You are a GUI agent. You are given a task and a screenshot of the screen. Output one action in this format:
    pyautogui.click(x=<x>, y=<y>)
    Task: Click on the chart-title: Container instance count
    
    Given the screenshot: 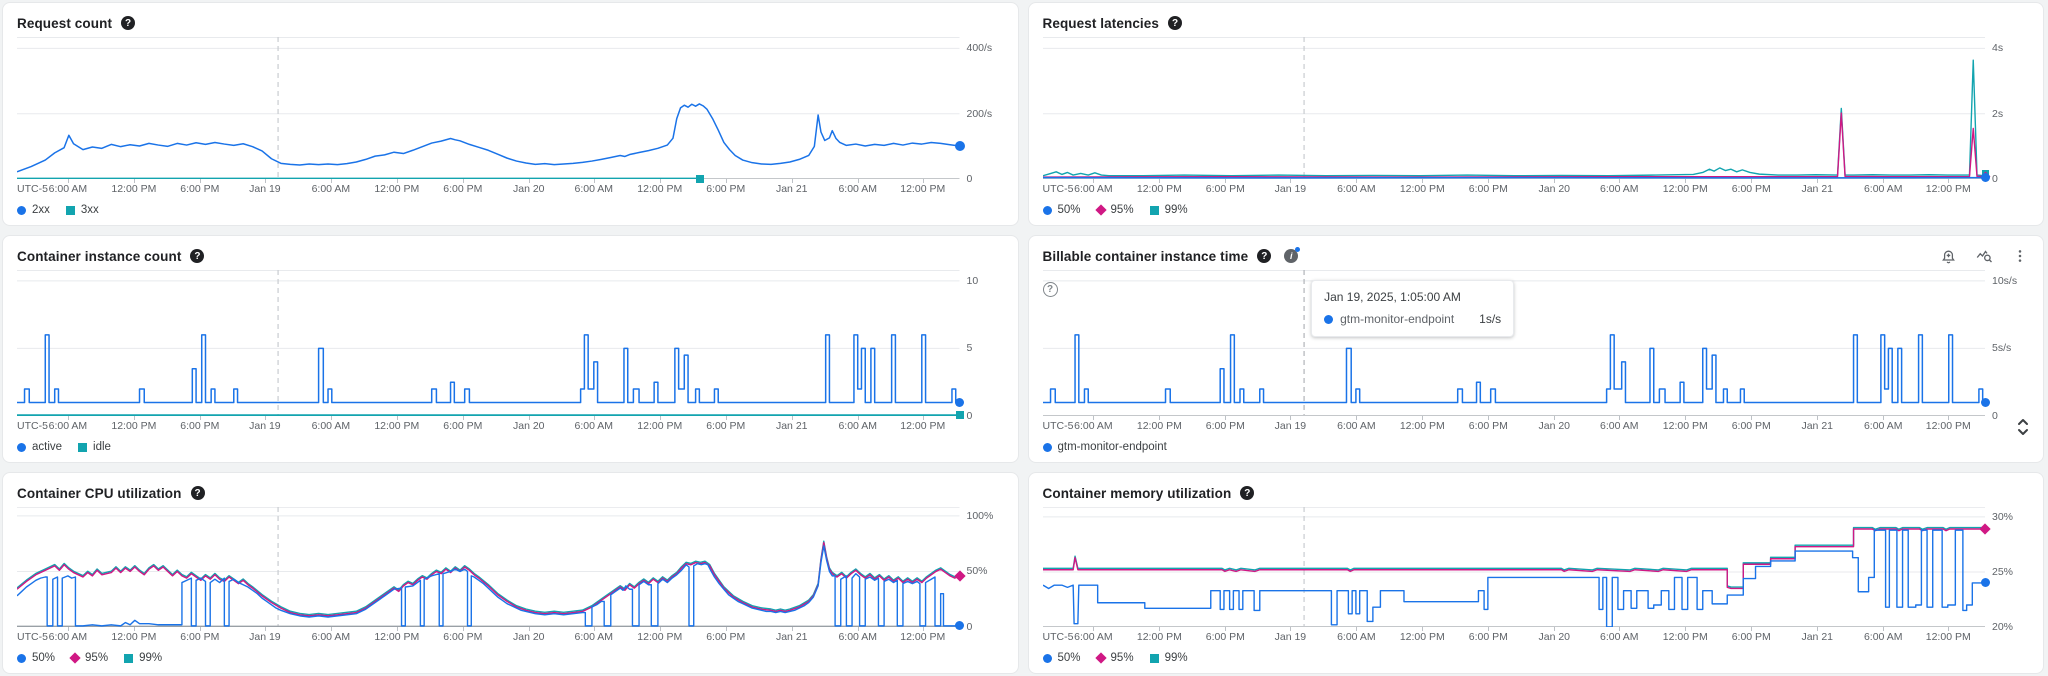 What is the action you would take?
    pyautogui.click(x=99, y=256)
    